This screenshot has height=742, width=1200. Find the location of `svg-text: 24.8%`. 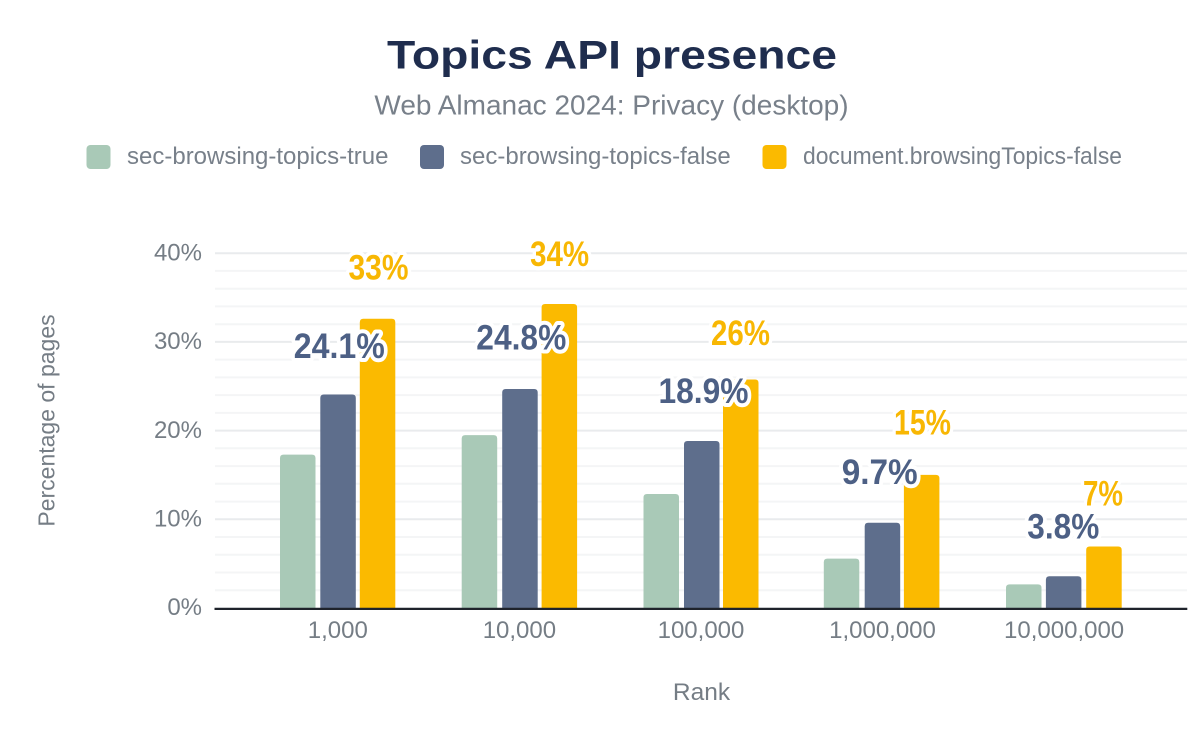

svg-text: 24.8% is located at coordinates (521, 338).